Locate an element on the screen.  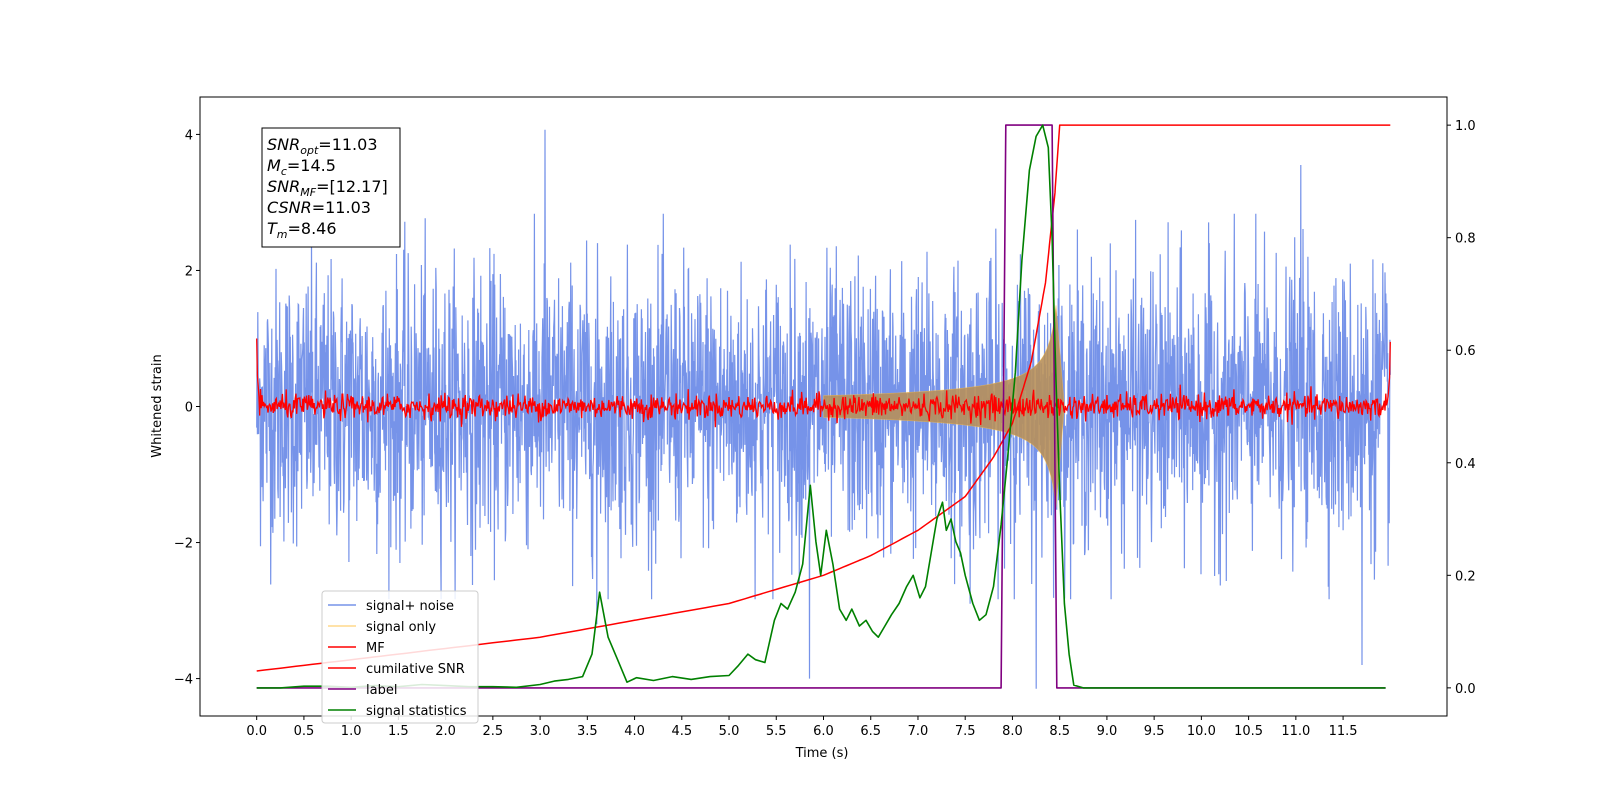
legend-entry: signal statistics is located at coordinates (416, 711).